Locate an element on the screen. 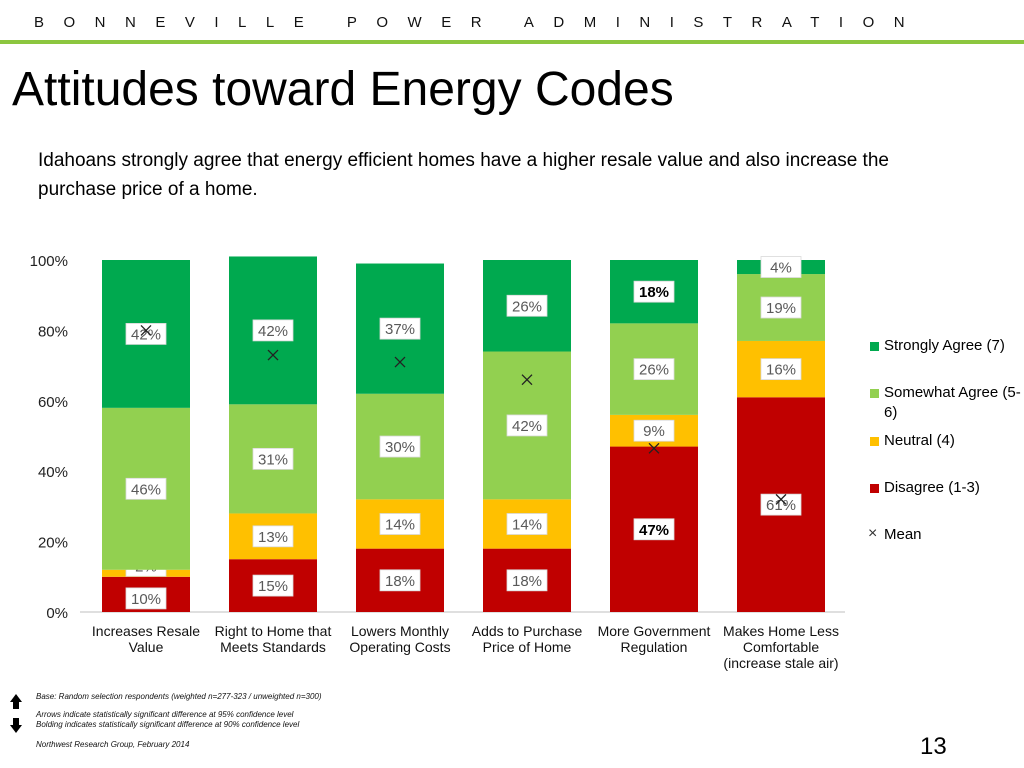 The image size is (1024, 768). y-tick-label: 40% is located at coordinates (53, 472).